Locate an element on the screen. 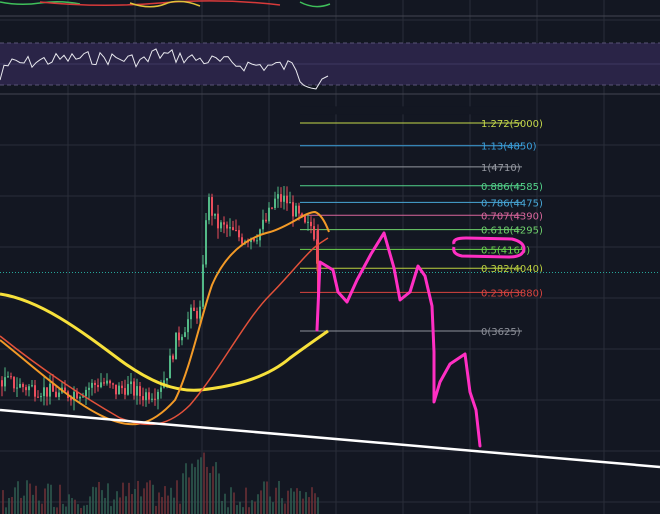 The image size is (660, 514). volume-bars is located at coordinates (160, 483).